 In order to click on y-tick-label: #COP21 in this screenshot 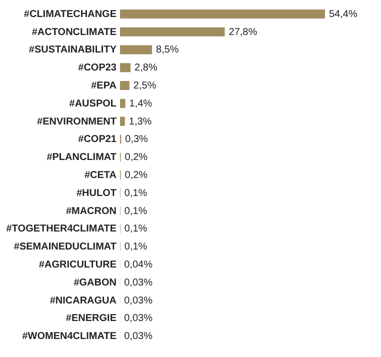, I will do `click(97, 140)`.